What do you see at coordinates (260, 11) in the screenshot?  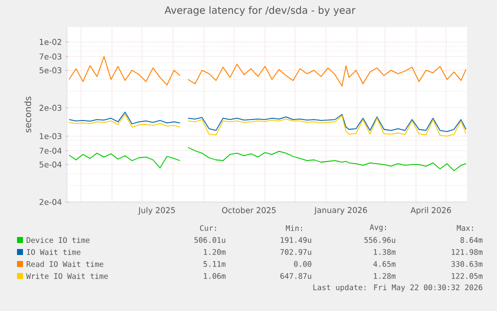 I see `chart-title: Average latency for /dev/sda - by year` at bounding box center [260, 11].